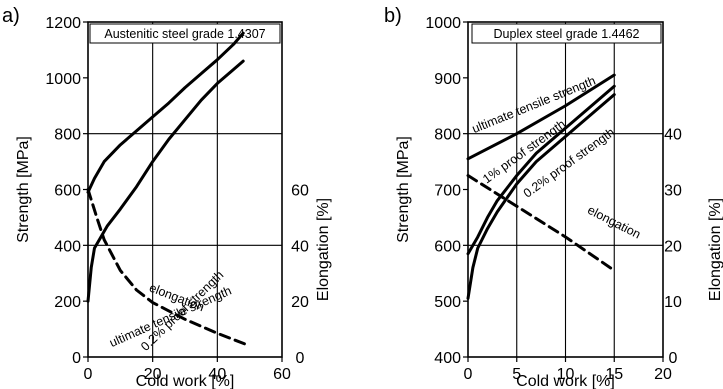 The width and height of the screenshot is (723, 389). What do you see at coordinates (169, 268) in the screenshot?
I see `panel-a-series-elongation` at bounding box center [169, 268].